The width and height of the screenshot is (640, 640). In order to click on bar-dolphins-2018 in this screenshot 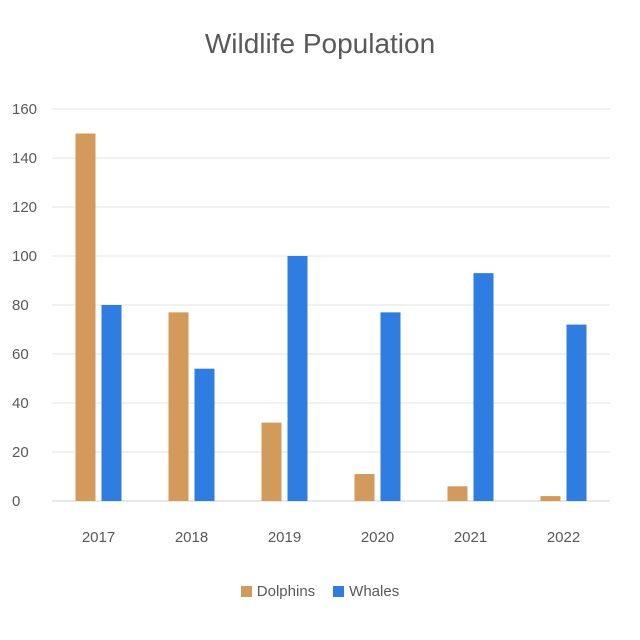, I will do `click(178, 406)`.